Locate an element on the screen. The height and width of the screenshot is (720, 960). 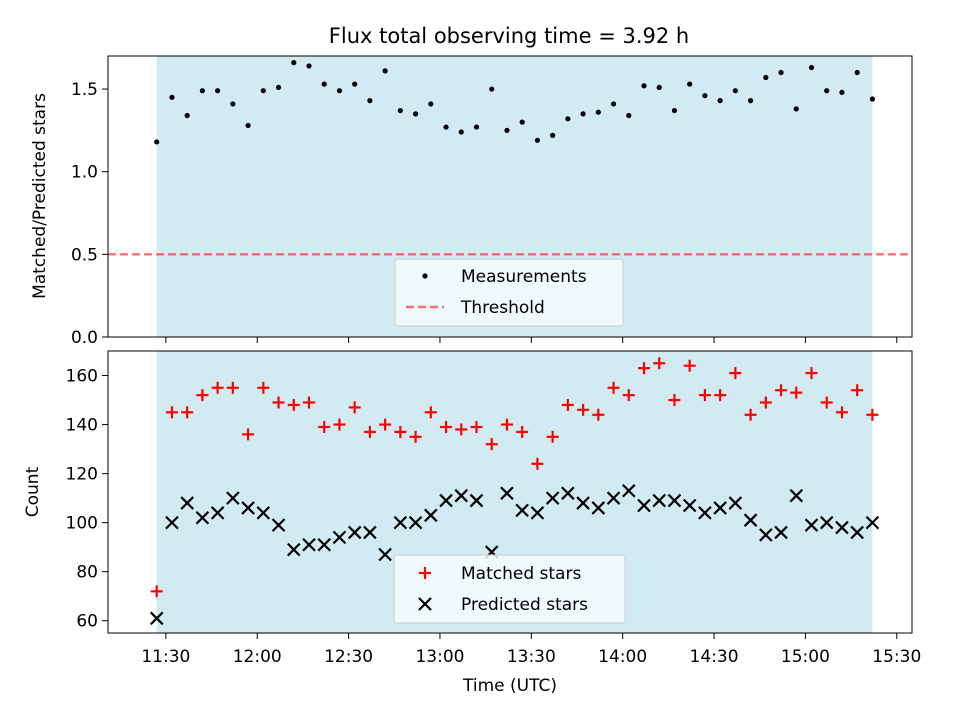
bottom-ytick-label: 60 is located at coordinates (87, 622).